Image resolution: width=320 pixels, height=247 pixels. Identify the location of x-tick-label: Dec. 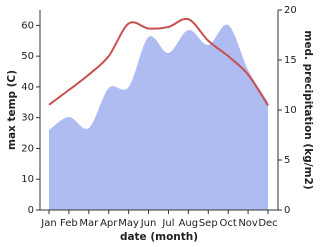
(267, 223).